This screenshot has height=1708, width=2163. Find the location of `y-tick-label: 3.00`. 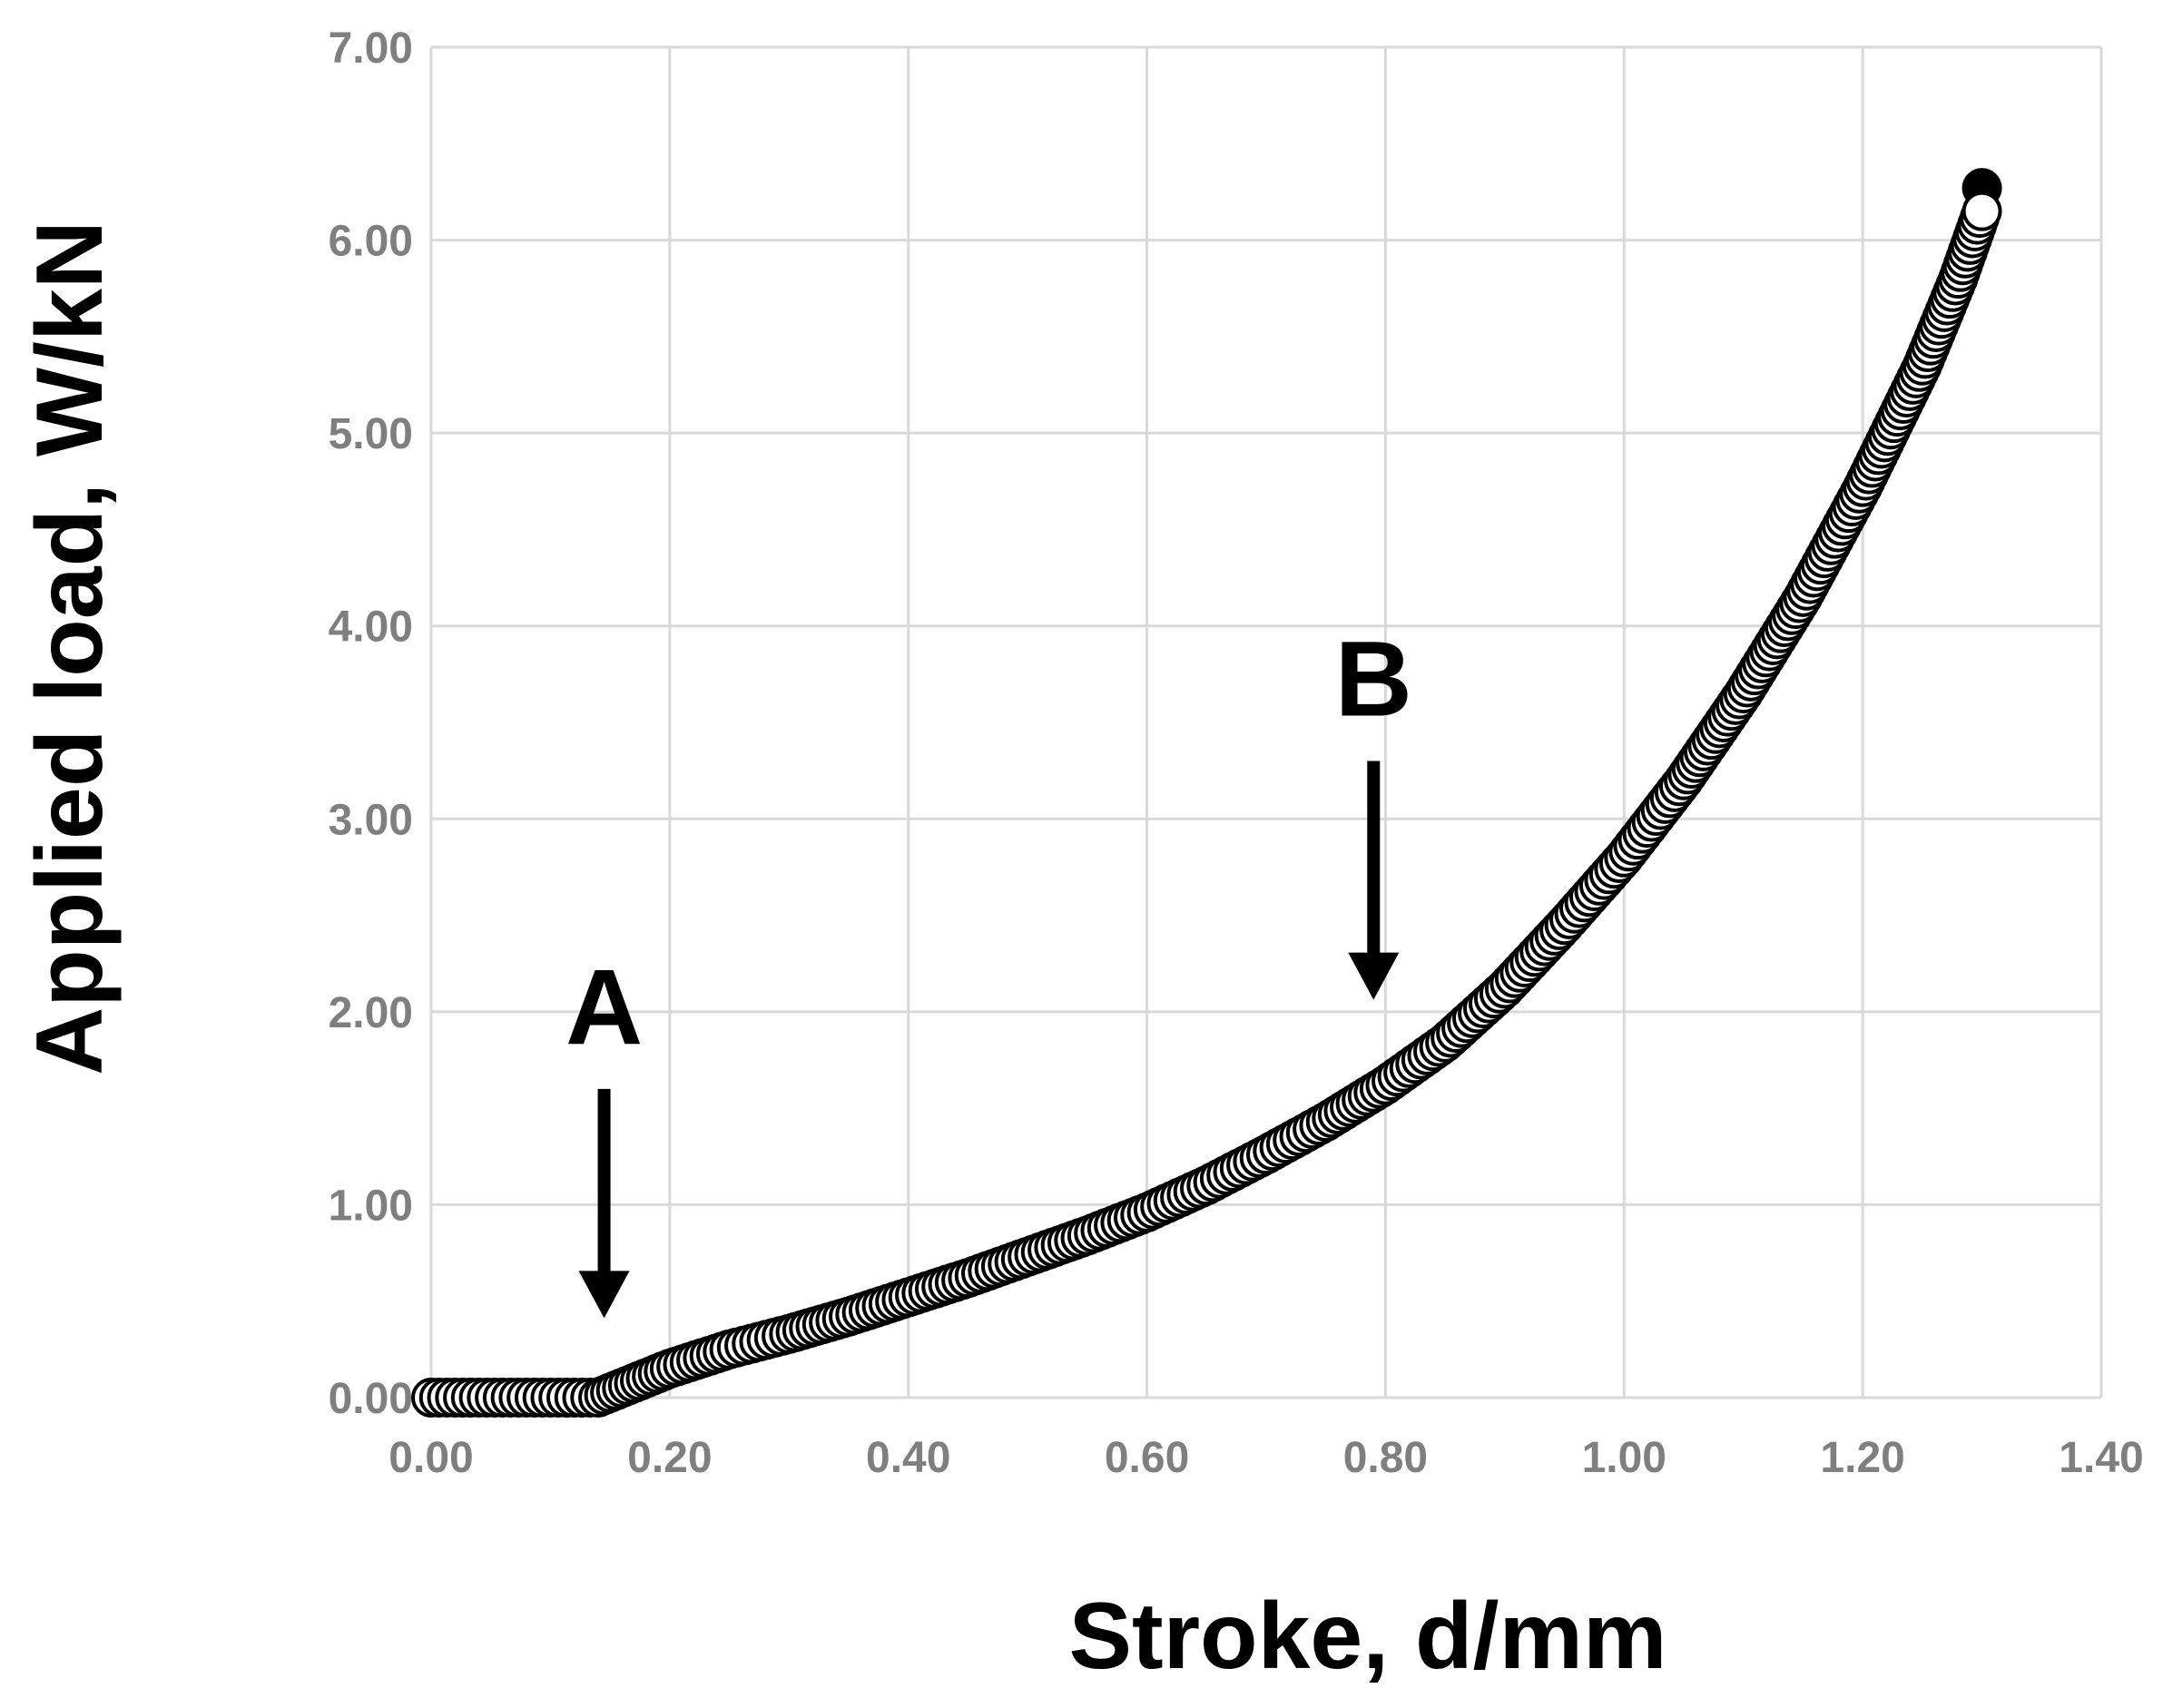

y-tick-label: 3.00 is located at coordinates (371, 820).